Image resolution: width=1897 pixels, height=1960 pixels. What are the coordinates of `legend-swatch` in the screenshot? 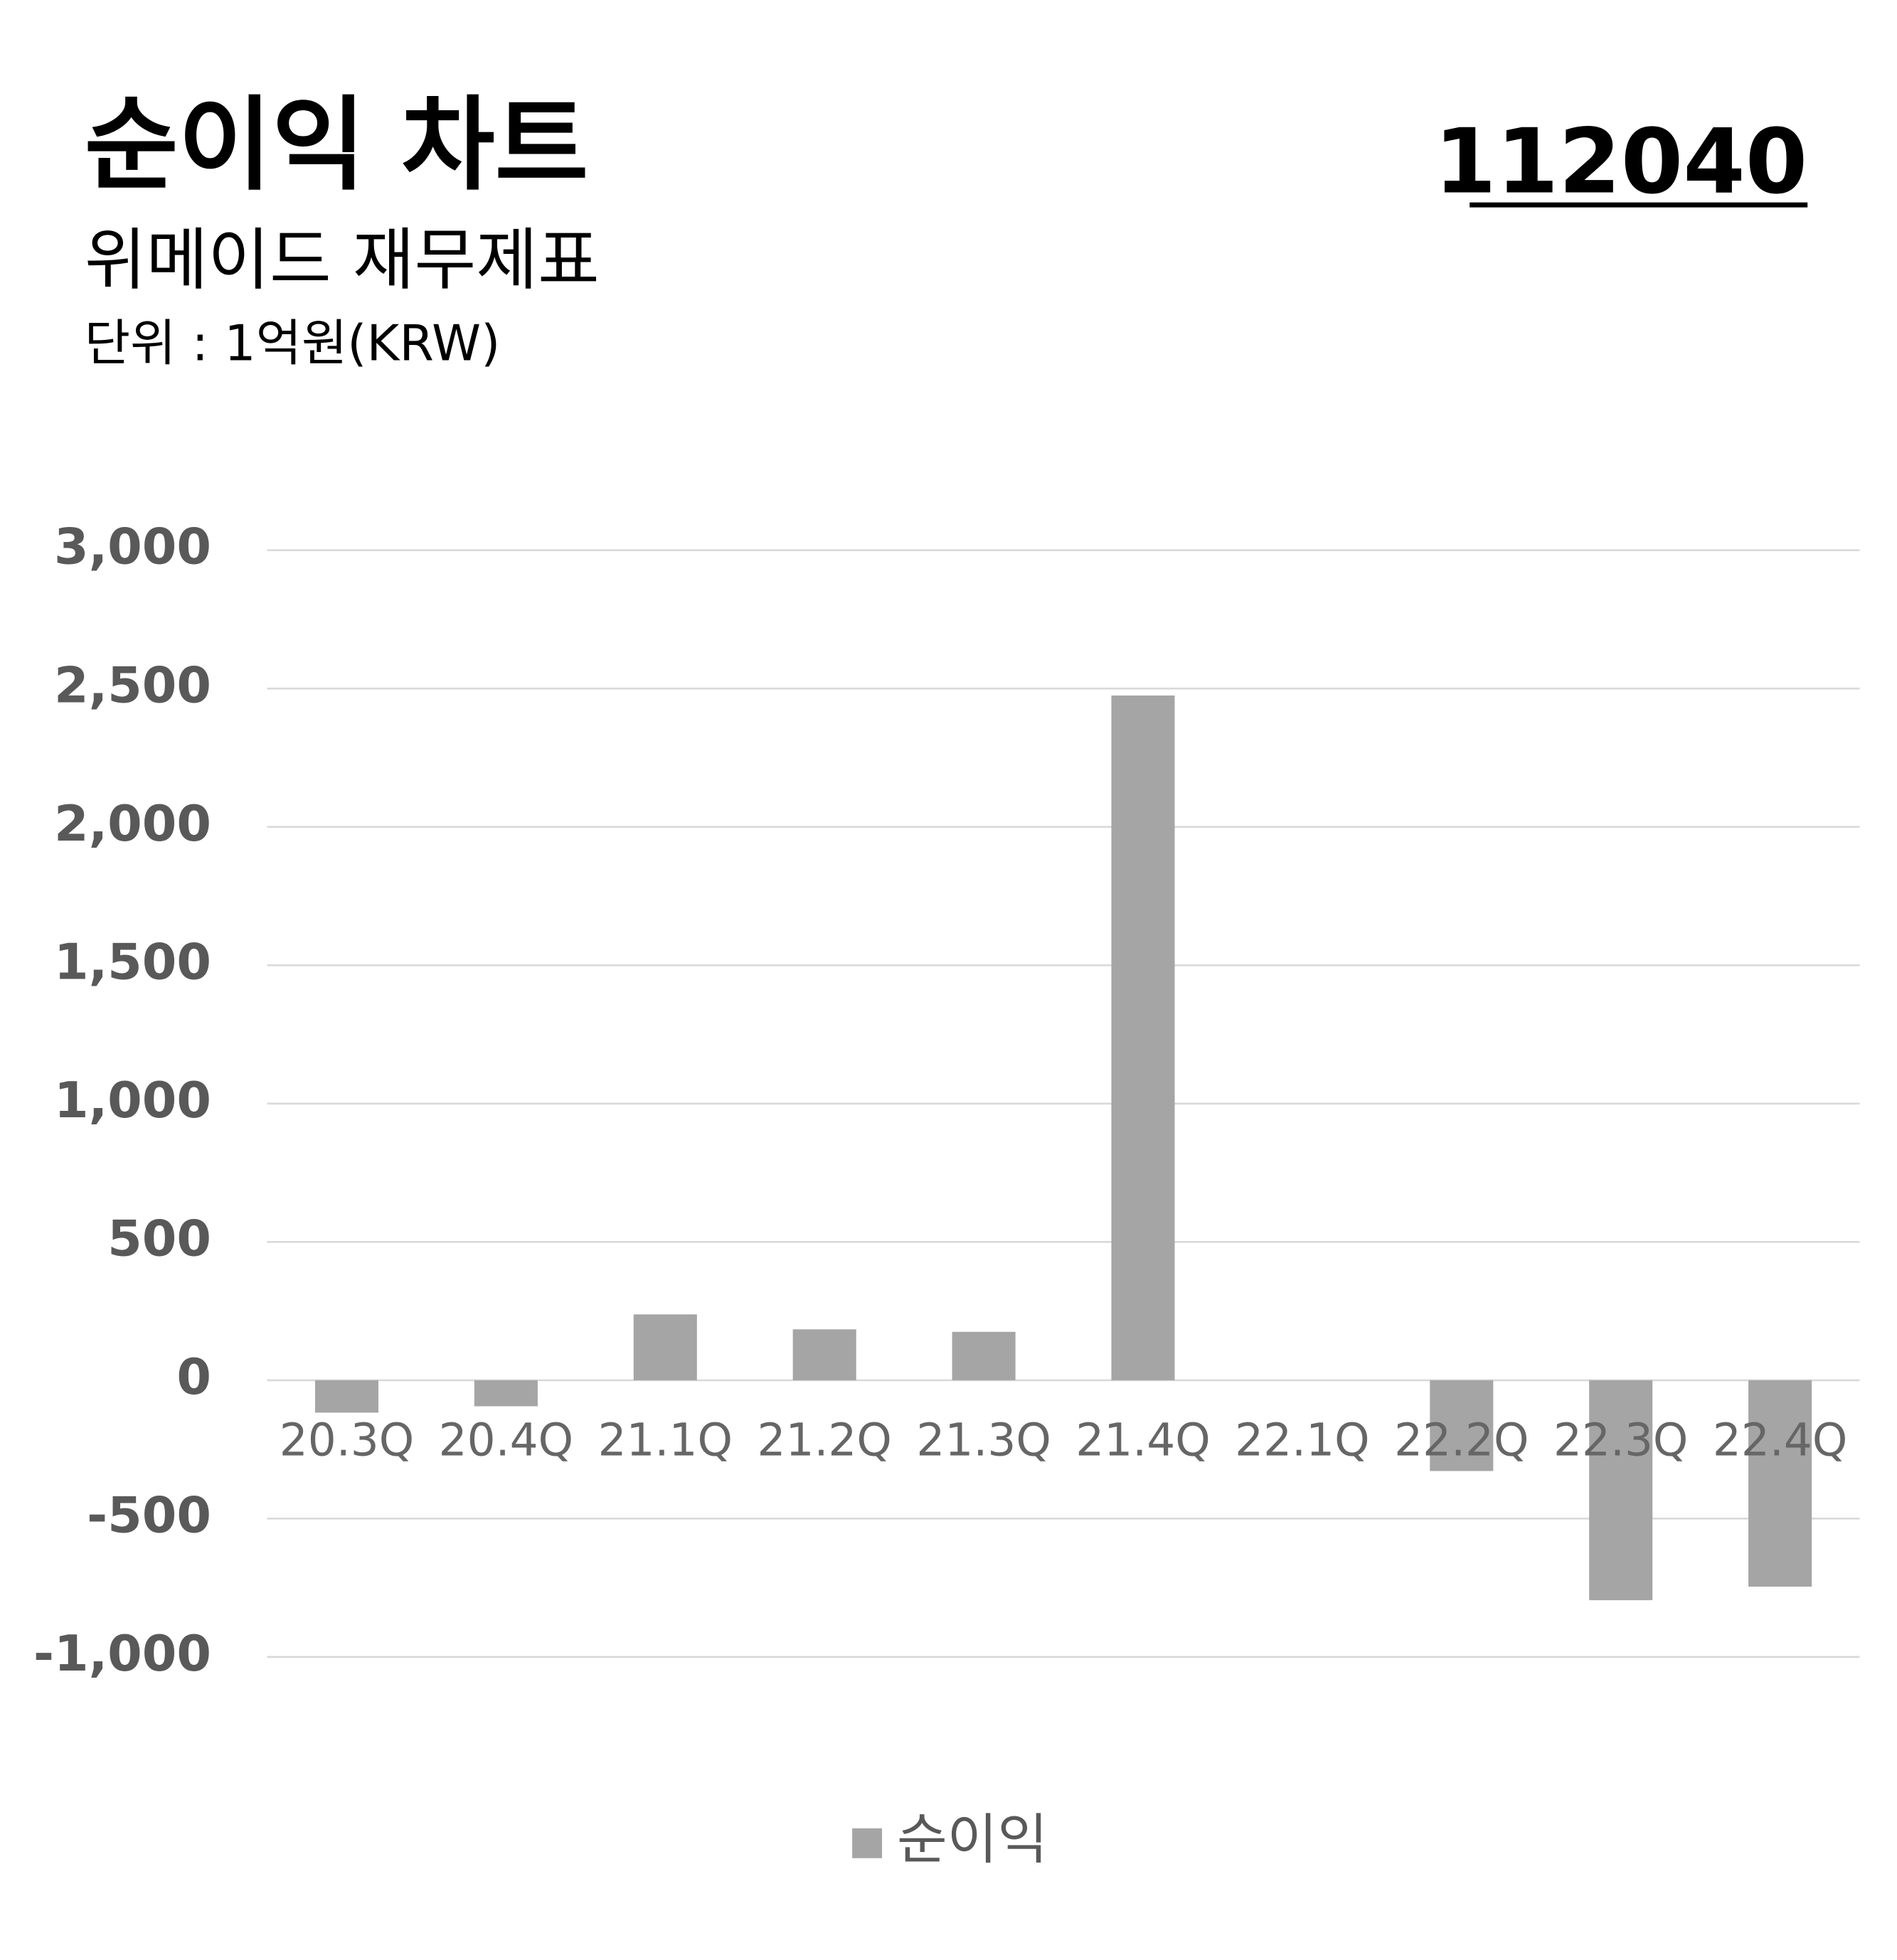 It's located at (867, 1843).